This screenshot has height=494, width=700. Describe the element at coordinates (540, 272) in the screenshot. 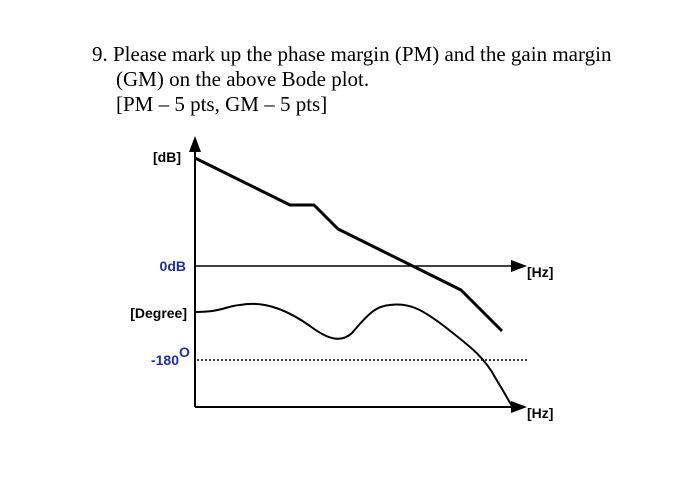

I see `top-frequency-unit-label: [Hz]` at that location.